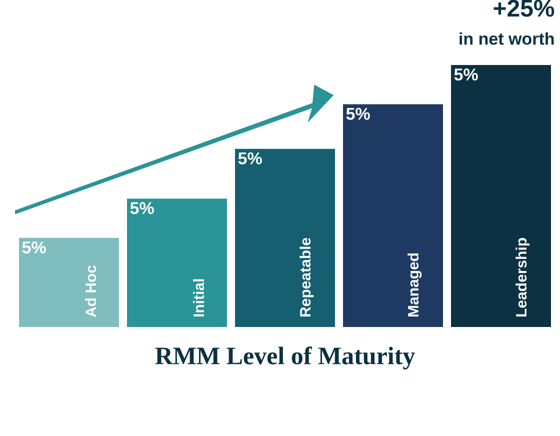 The height and width of the screenshot is (436, 560). I want to click on x-tick-label: Initial, so click(198, 297).